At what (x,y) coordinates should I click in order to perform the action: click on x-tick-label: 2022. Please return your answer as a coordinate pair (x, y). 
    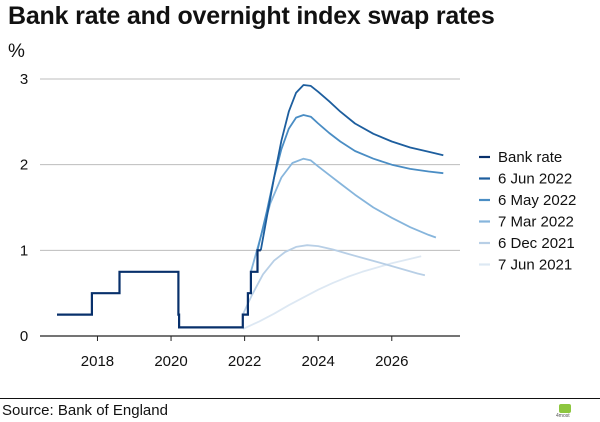
    Looking at the image, I should click on (244, 361).